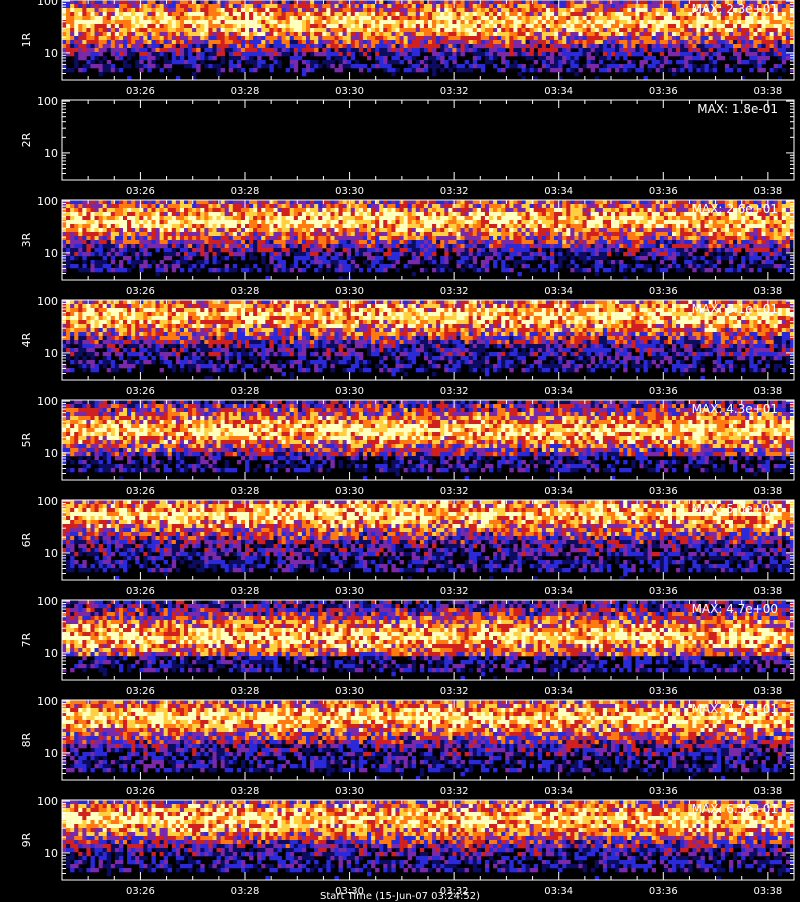 The image size is (800, 902). I want to click on panel-ylabel: 2R, so click(26, 139).